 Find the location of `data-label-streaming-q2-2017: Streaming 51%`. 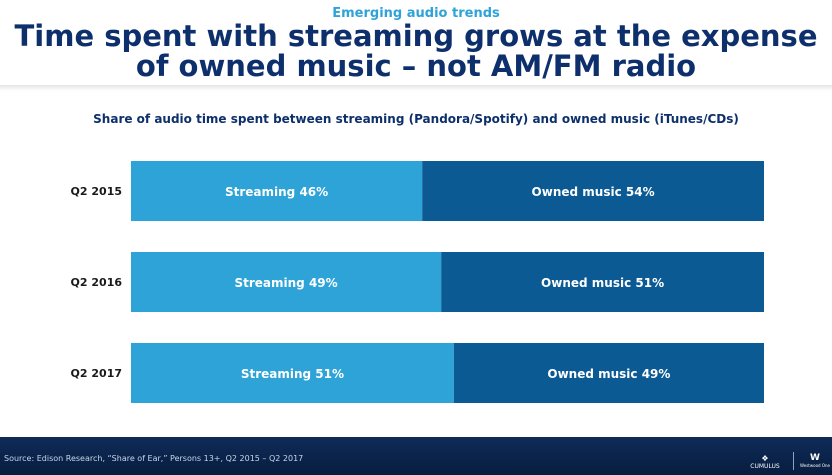

data-label-streaming-q2-2017: Streaming 51% is located at coordinates (292, 374).